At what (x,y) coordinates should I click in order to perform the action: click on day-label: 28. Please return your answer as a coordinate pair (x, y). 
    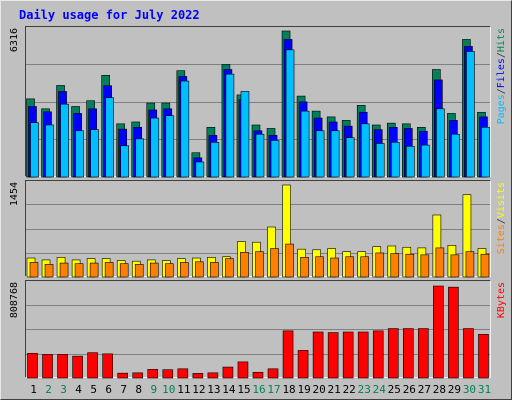
    Looking at the image, I should click on (439, 389).